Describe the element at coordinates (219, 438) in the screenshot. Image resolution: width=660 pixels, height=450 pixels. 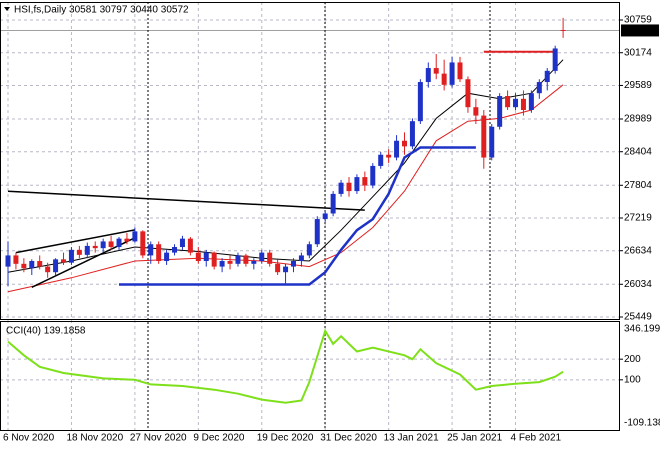
I see `x-tick-label: 9 Dec 2020` at that location.